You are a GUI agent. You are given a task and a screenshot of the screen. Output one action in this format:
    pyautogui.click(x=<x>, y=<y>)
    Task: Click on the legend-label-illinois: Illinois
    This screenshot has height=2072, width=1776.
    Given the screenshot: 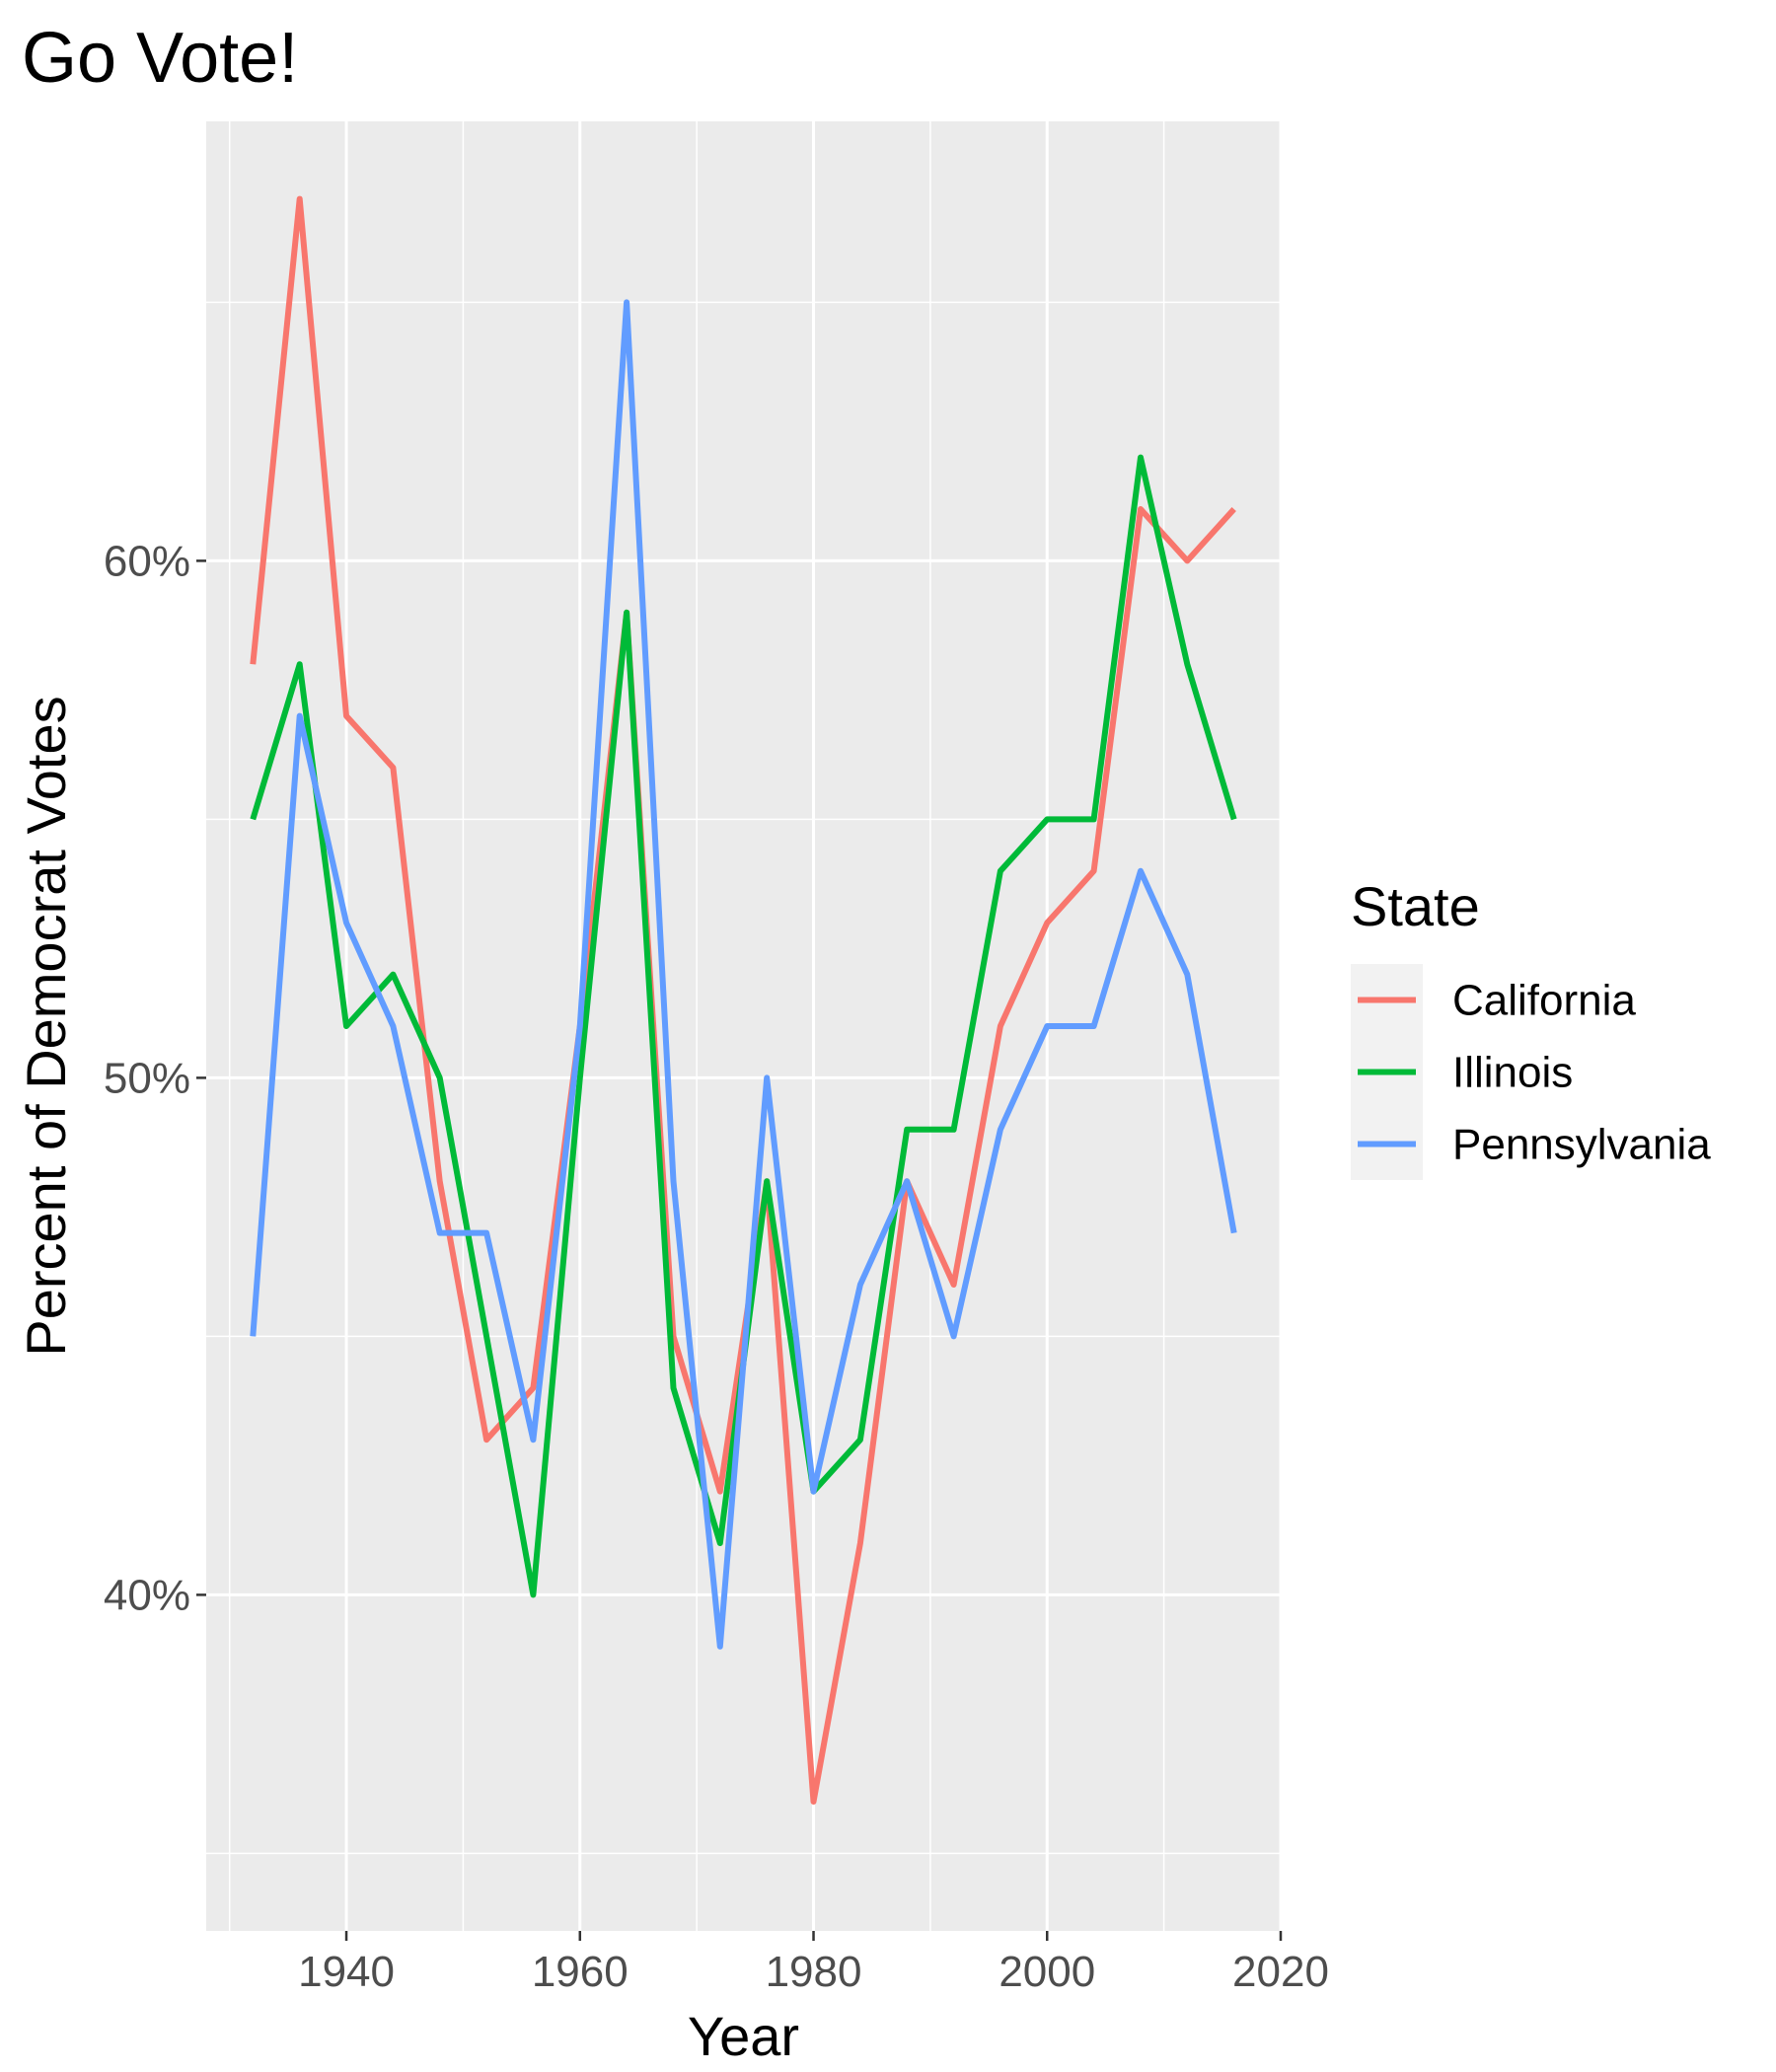 What is the action you would take?
    pyautogui.click(x=1513, y=1073)
    